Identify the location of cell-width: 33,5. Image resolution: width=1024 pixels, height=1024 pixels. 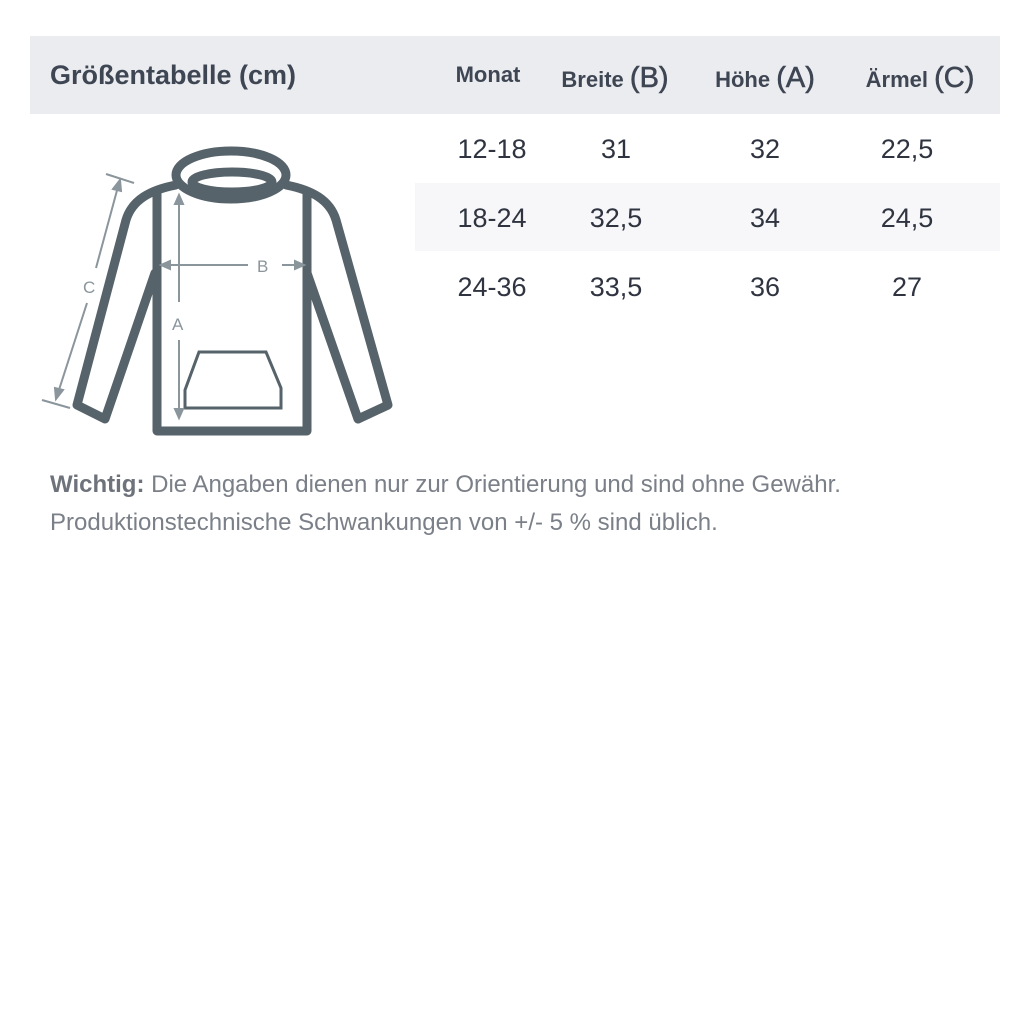
(616, 287).